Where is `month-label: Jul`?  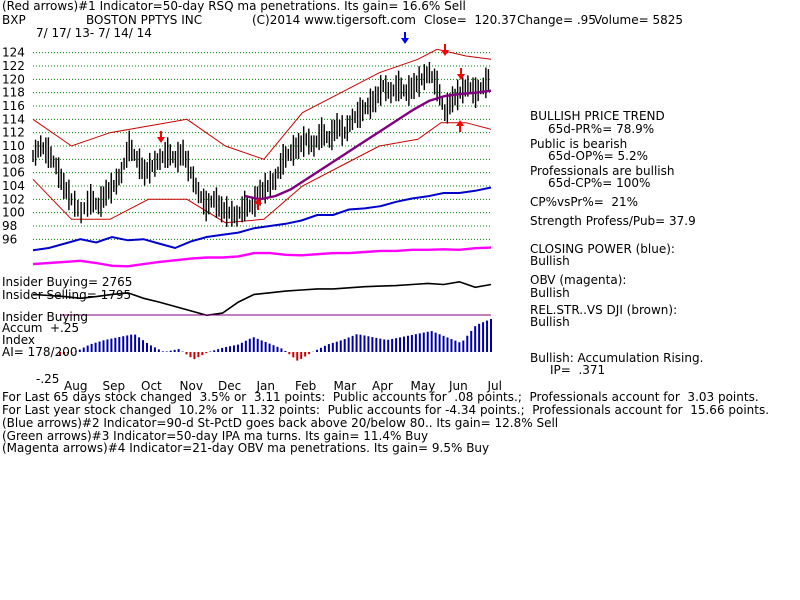
month-label: Jul is located at coordinates (494, 386).